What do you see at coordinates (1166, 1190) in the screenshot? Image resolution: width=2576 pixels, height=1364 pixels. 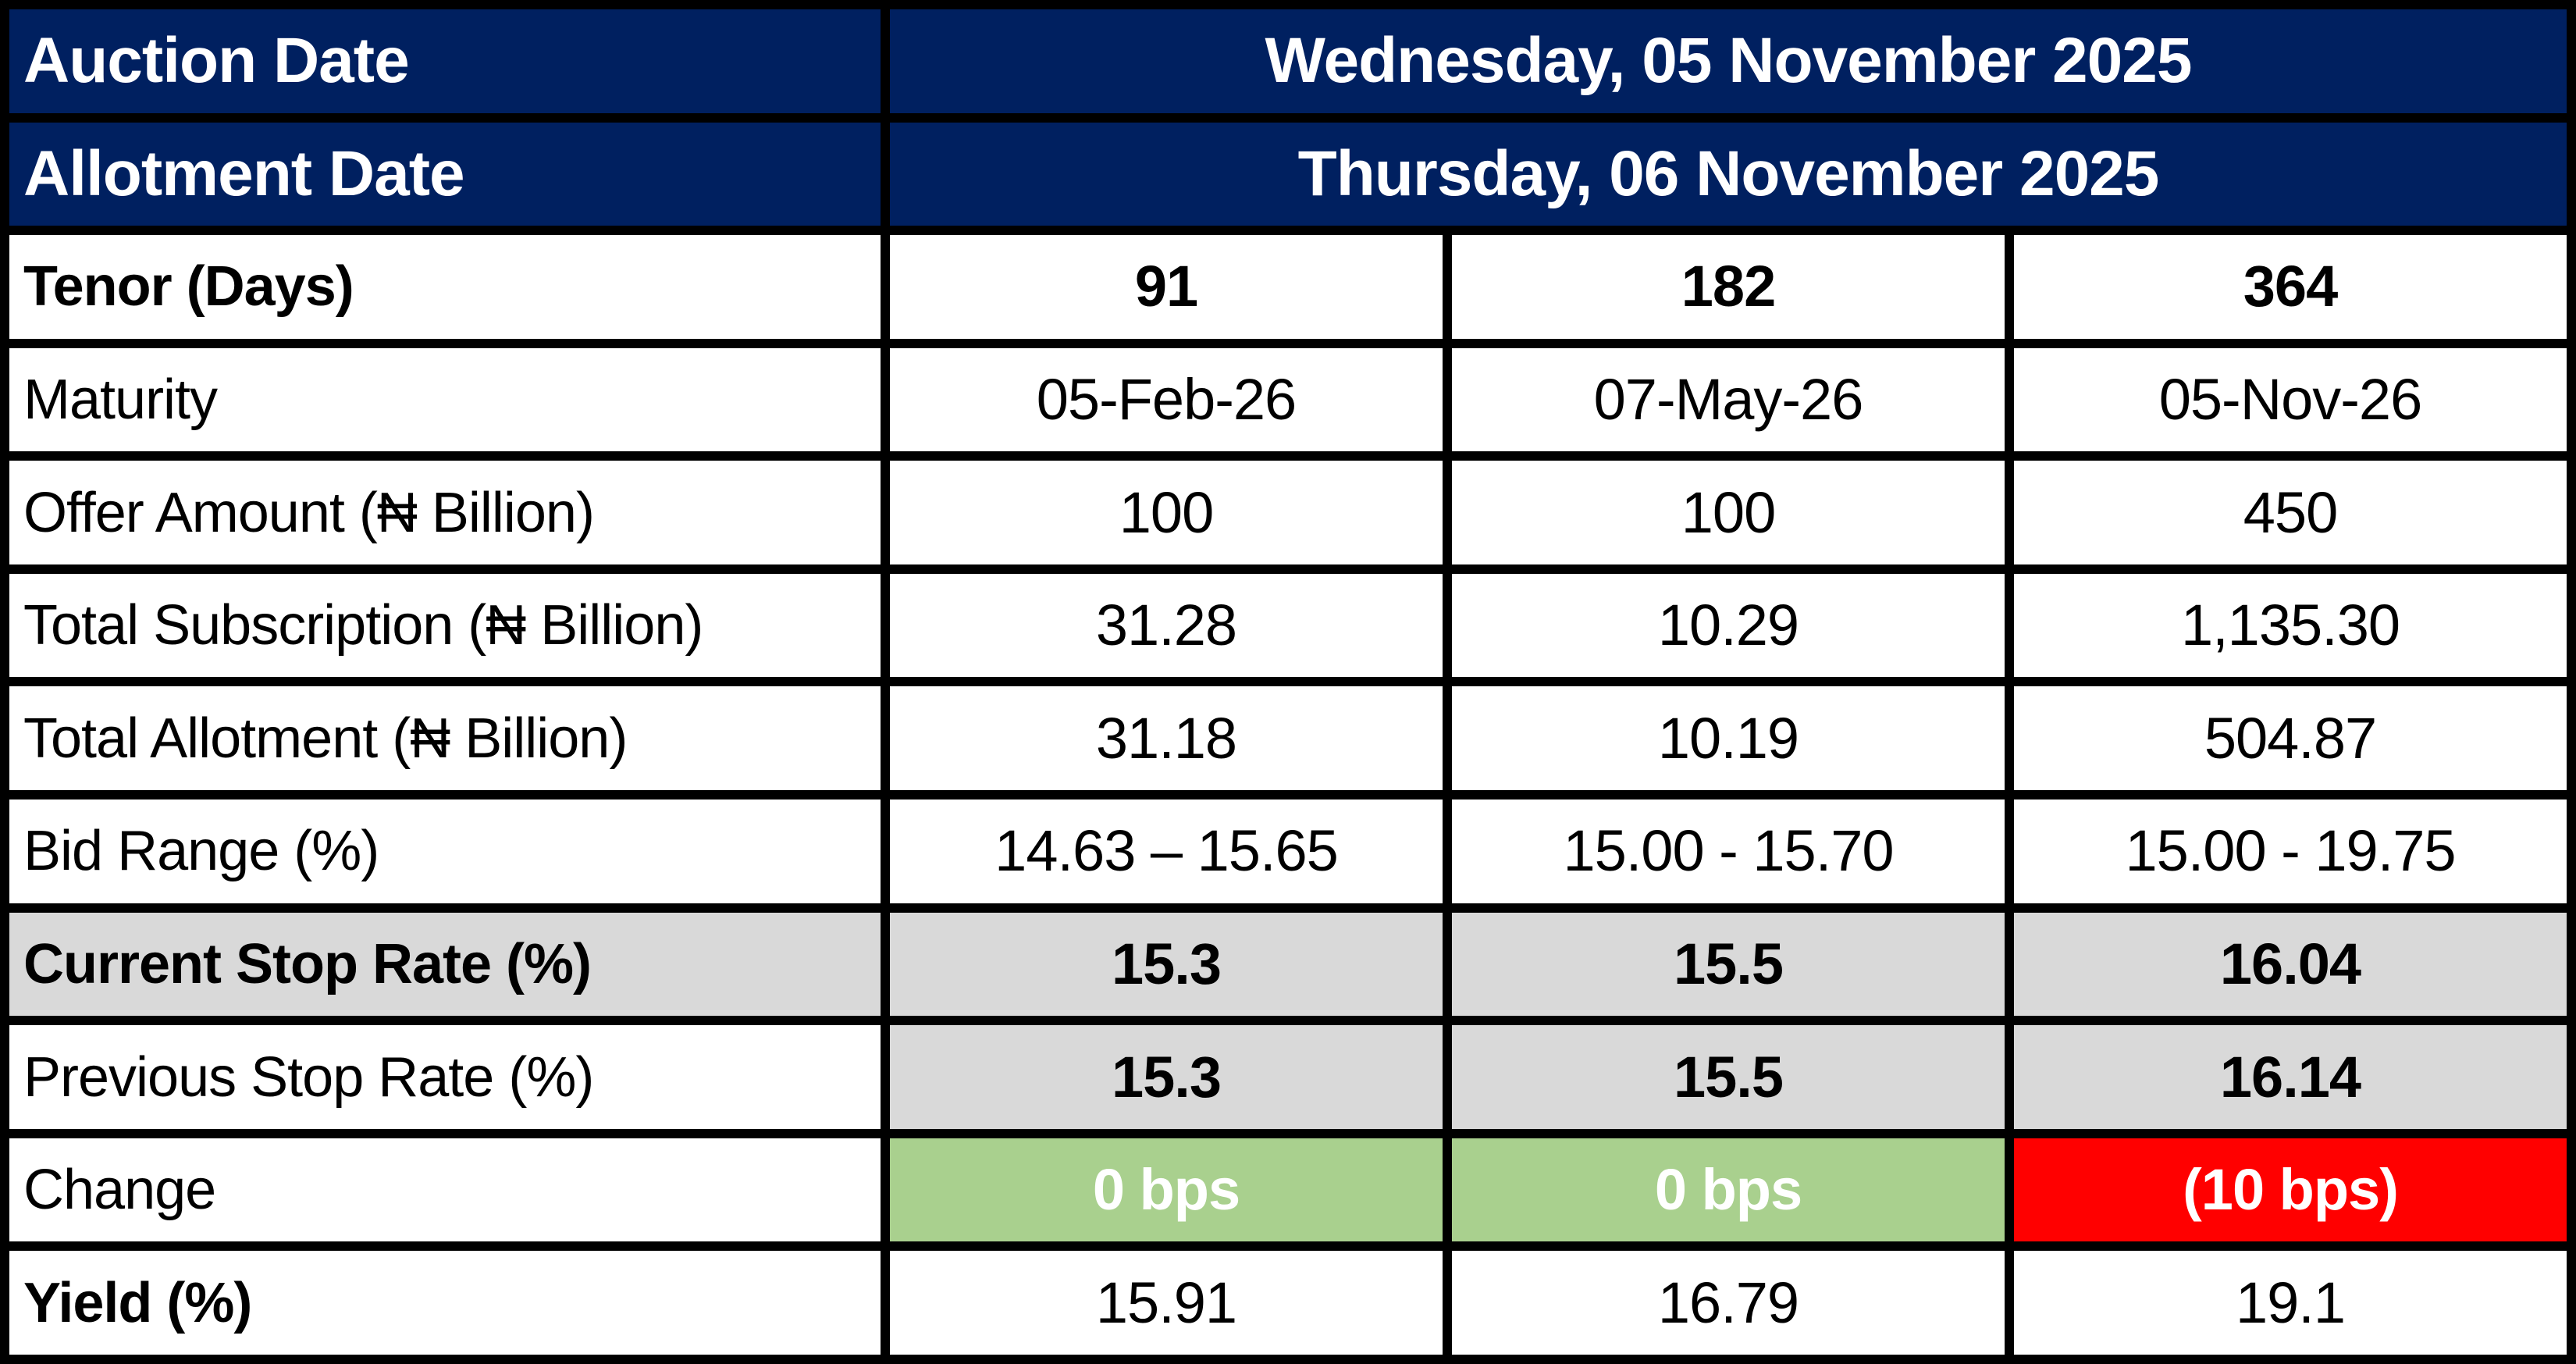 I see `change-value-91: 0 bps` at bounding box center [1166, 1190].